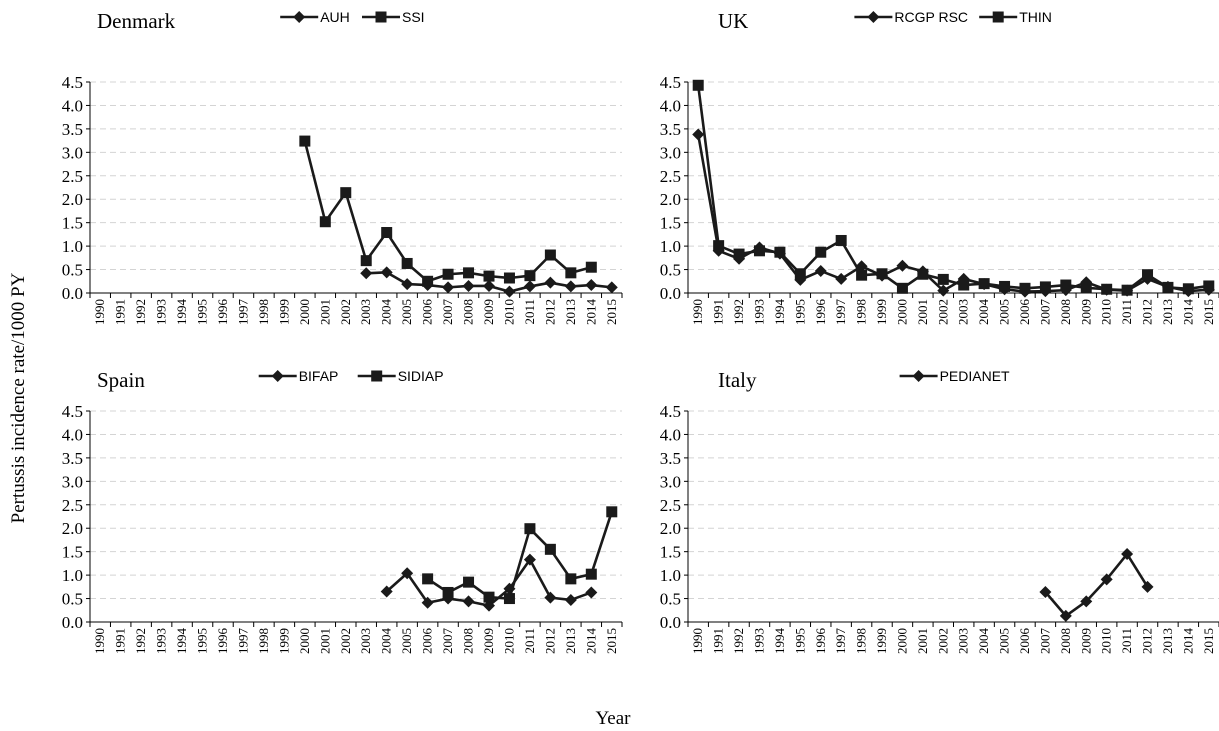  I want to click on y-tick-label: 2.5, so click(72, 176).